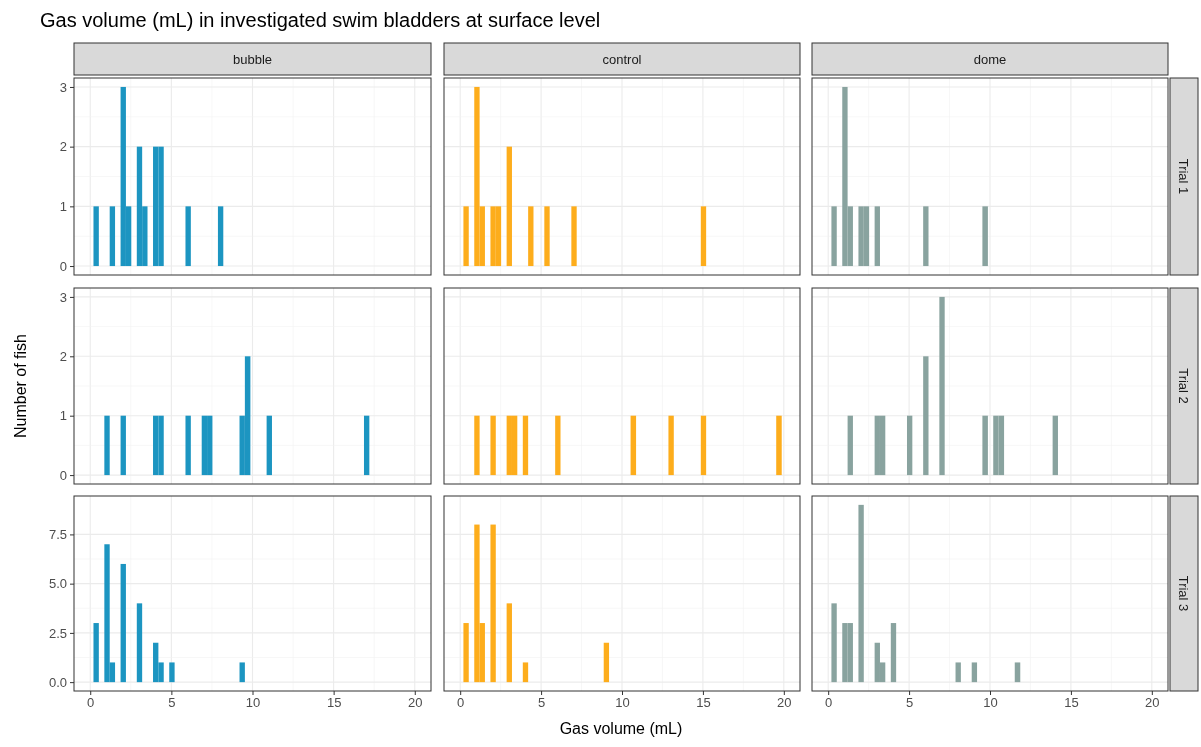 The height and width of the screenshot is (747, 1201). I want to click on y-tick-label: 2.5, so click(57, 633).